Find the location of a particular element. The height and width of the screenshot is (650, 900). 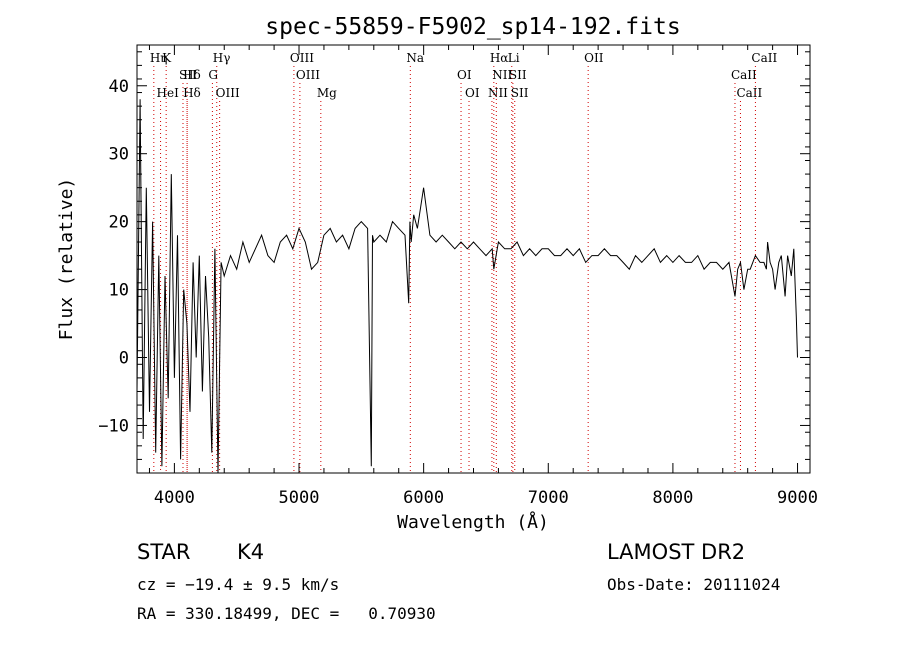

object-class: STAR is located at coordinates (164, 552).